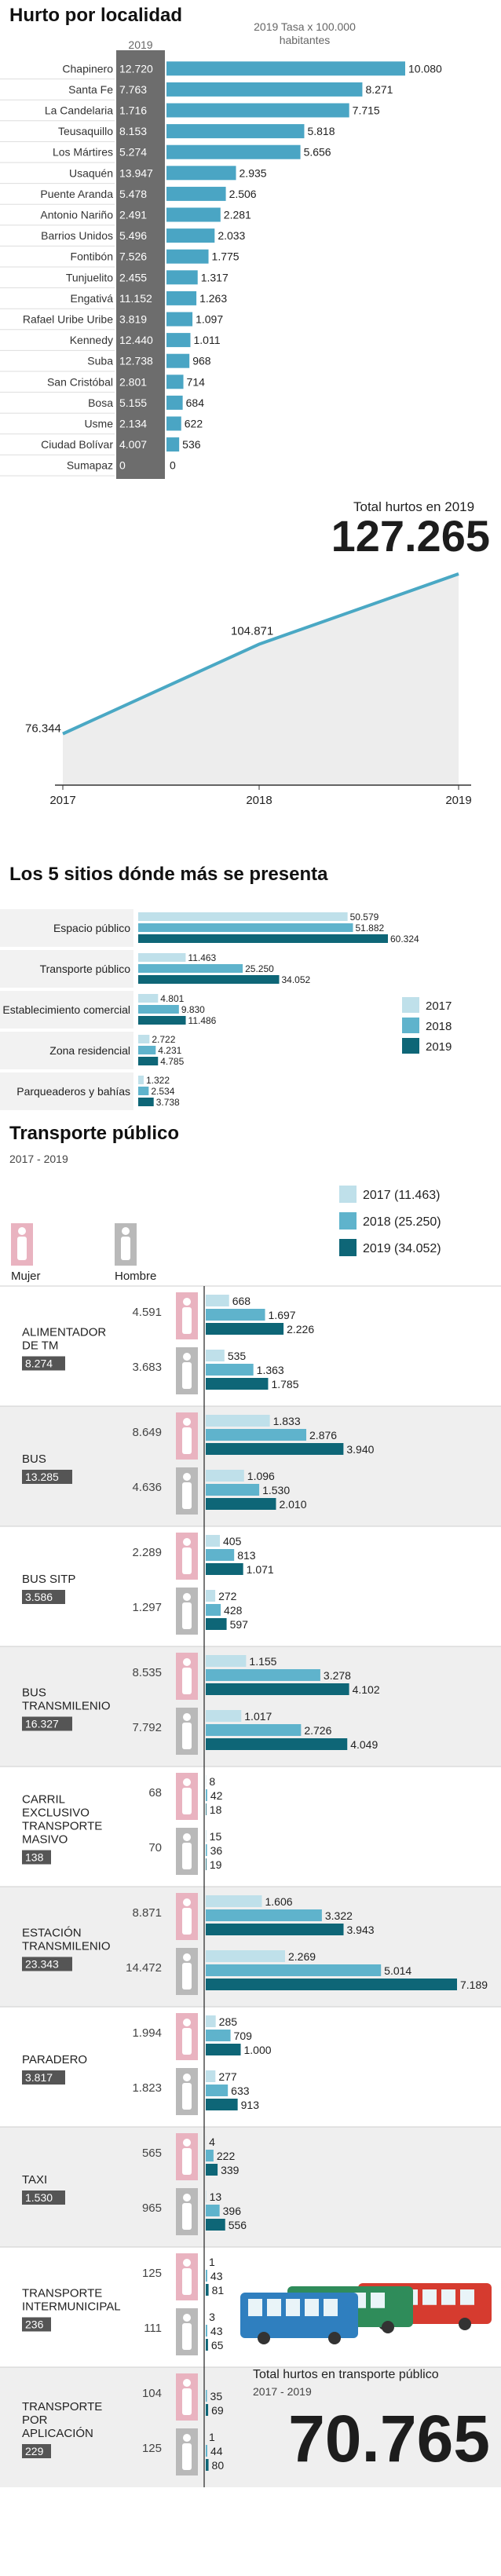  What do you see at coordinates (369, 928) in the screenshot?
I see `site-bar-label: 51.882` at bounding box center [369, 928].